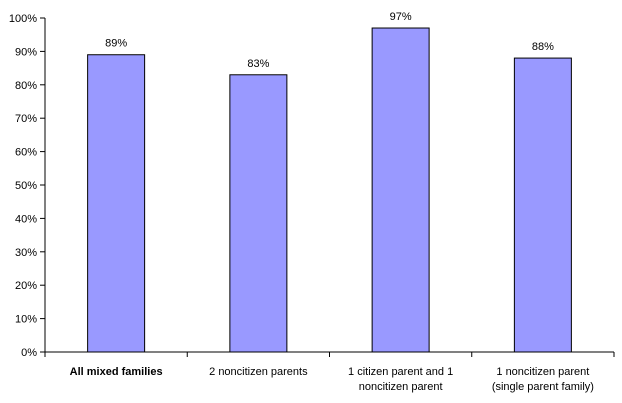 The height and width of the screenshot is (403, 622). What do you see at coordinates (26, 320) in the screenshot?
I see `y-tick-label: 10%` at bounding box center [26, 320].